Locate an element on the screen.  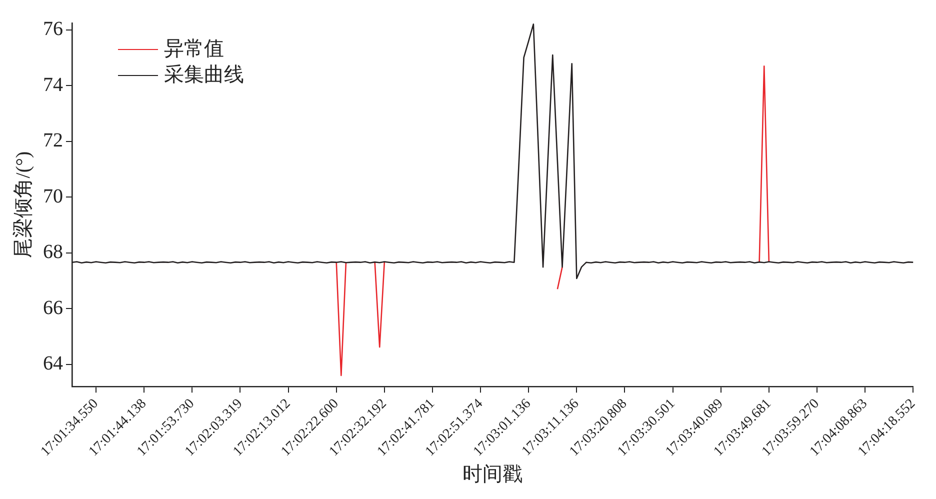
legend-label: 异常值 is located at coordinates (194, 49).